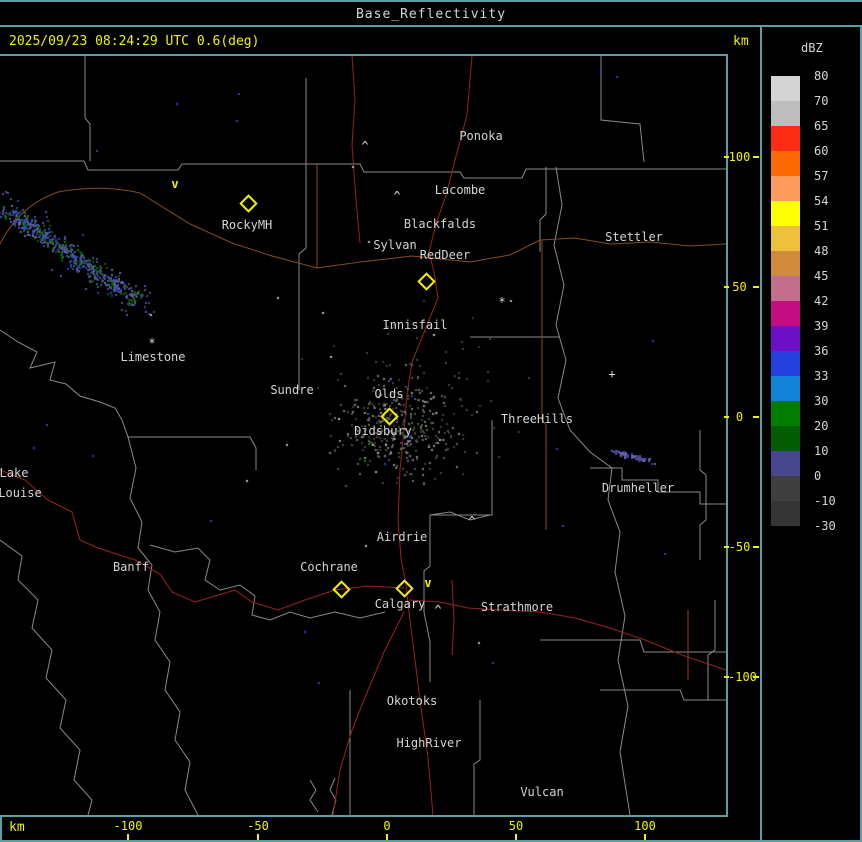  I want to click on legend-value--10: -10, so click(825, 501).